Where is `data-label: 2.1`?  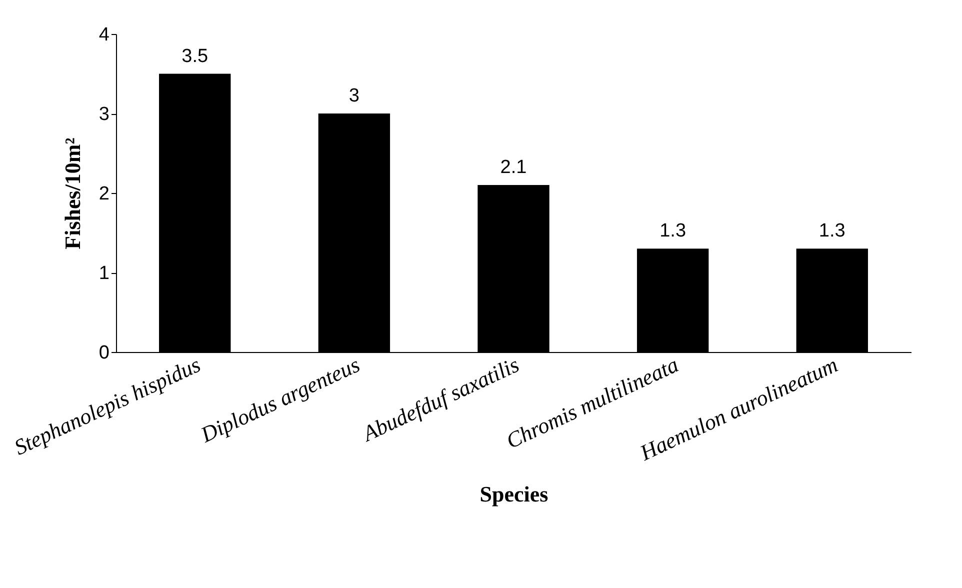 data-label: 2.1 is located at coordinates (513, 167).